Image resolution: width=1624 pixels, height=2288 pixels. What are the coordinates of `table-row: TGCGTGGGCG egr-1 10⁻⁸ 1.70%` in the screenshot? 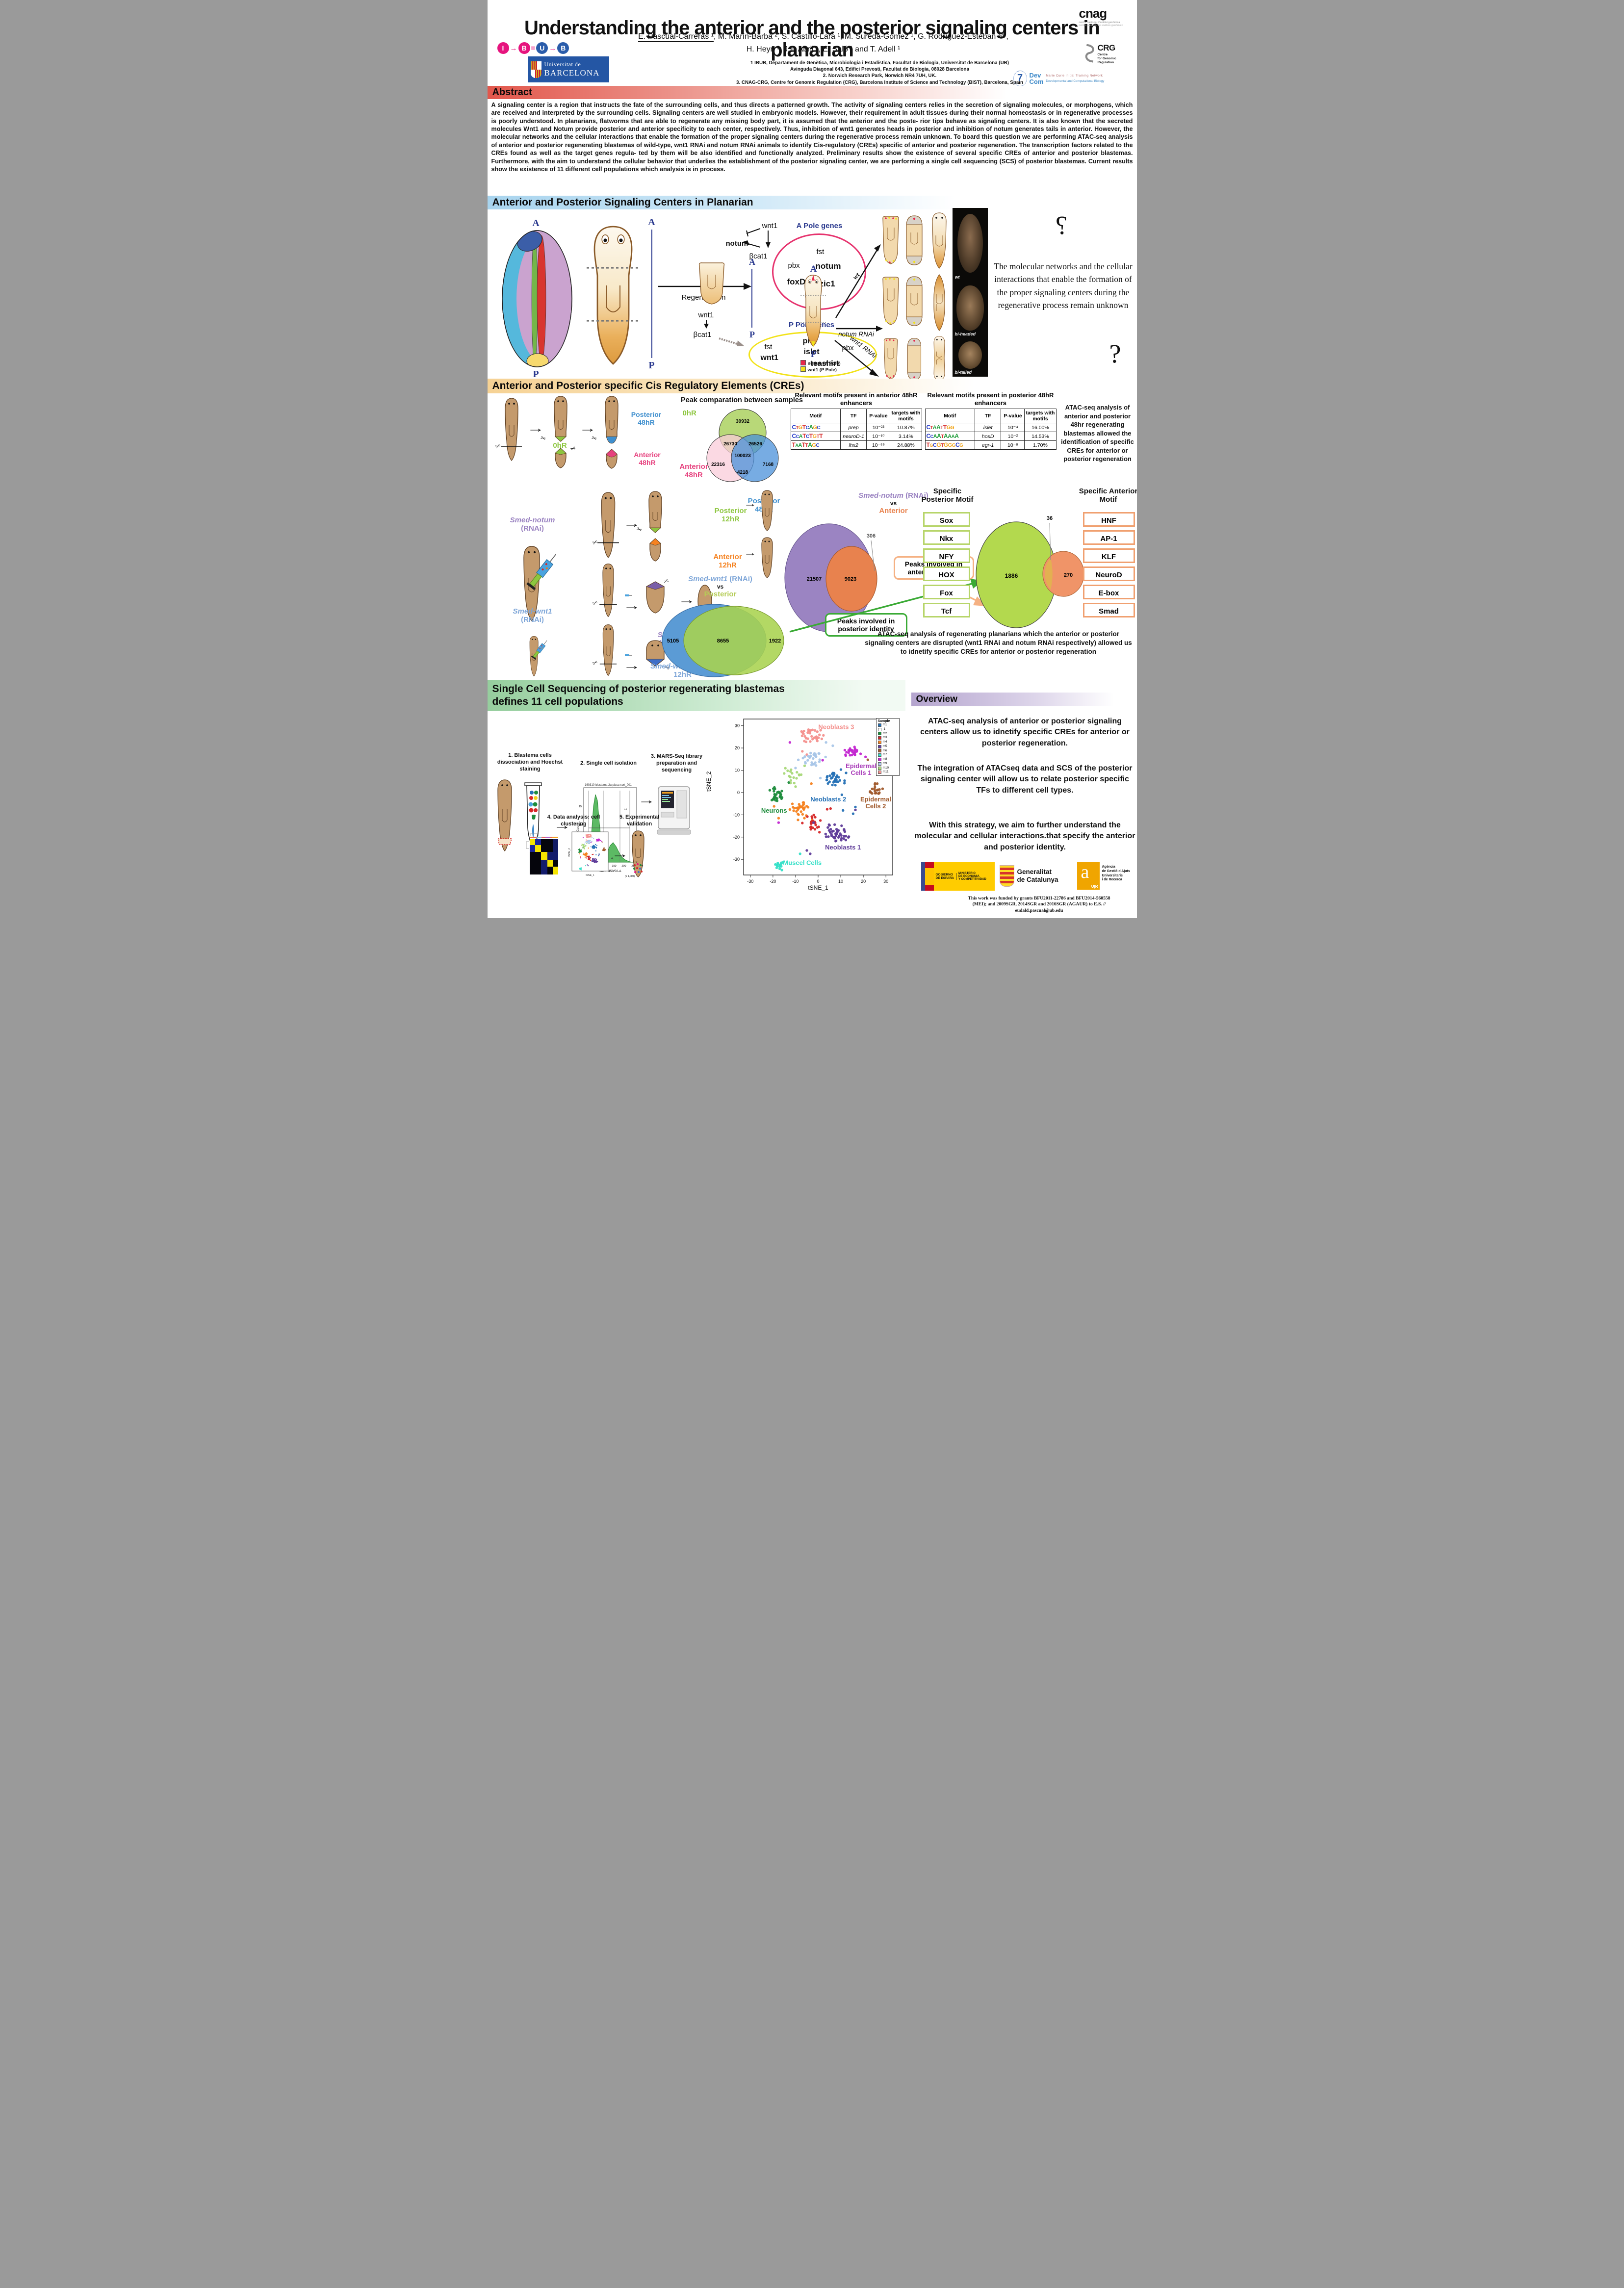 It's located at (991, 445).